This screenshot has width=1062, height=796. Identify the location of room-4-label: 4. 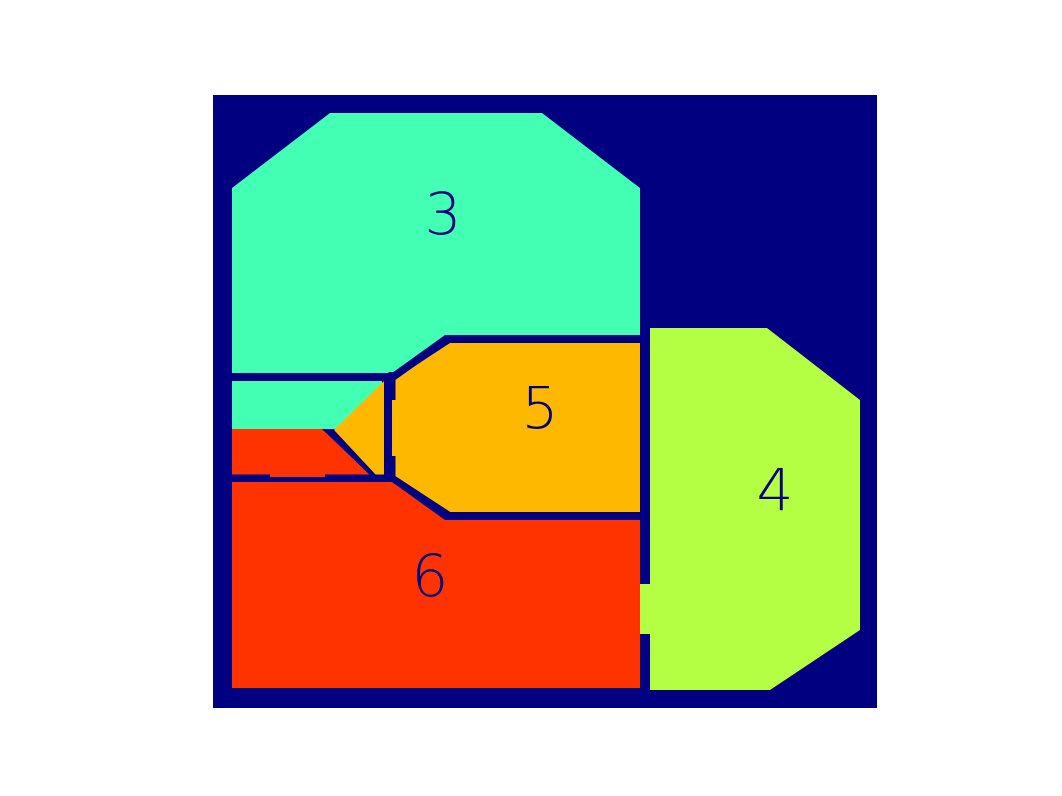
(775, 490).